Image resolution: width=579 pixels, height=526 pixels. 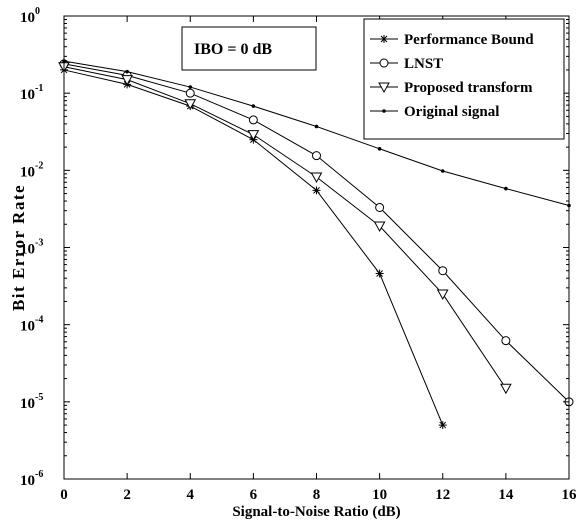 What do you see at coordinates (31, 248) in the screenshot?
I see `y-tick-label: 10⁻³` at bounding box center [31, 248].